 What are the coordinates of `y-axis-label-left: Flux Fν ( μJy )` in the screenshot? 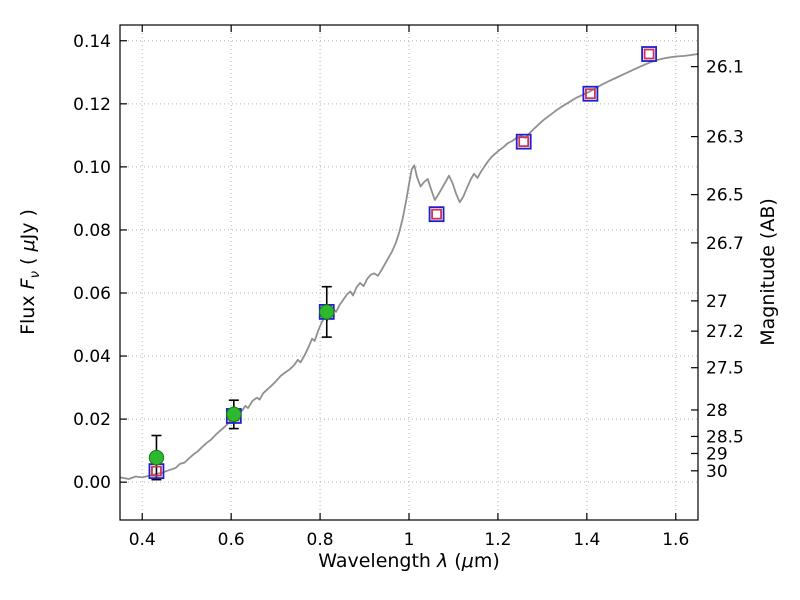 It's located at (30, 272).